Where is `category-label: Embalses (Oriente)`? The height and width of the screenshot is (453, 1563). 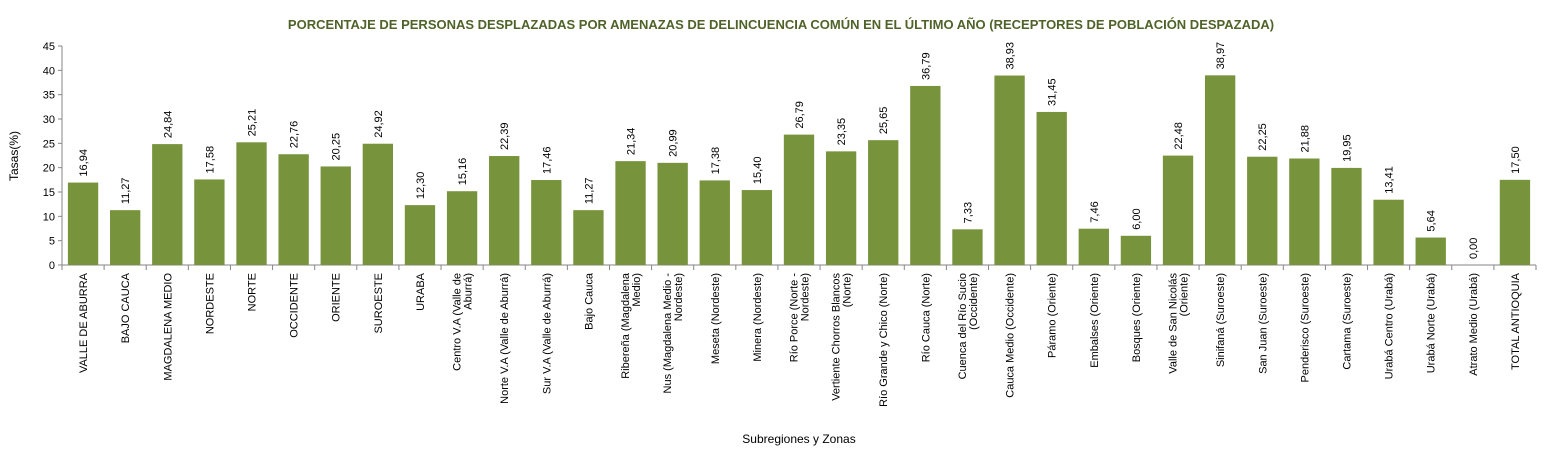 category-label: Embalses (Oriente) is located at coordinates (1095, 320).